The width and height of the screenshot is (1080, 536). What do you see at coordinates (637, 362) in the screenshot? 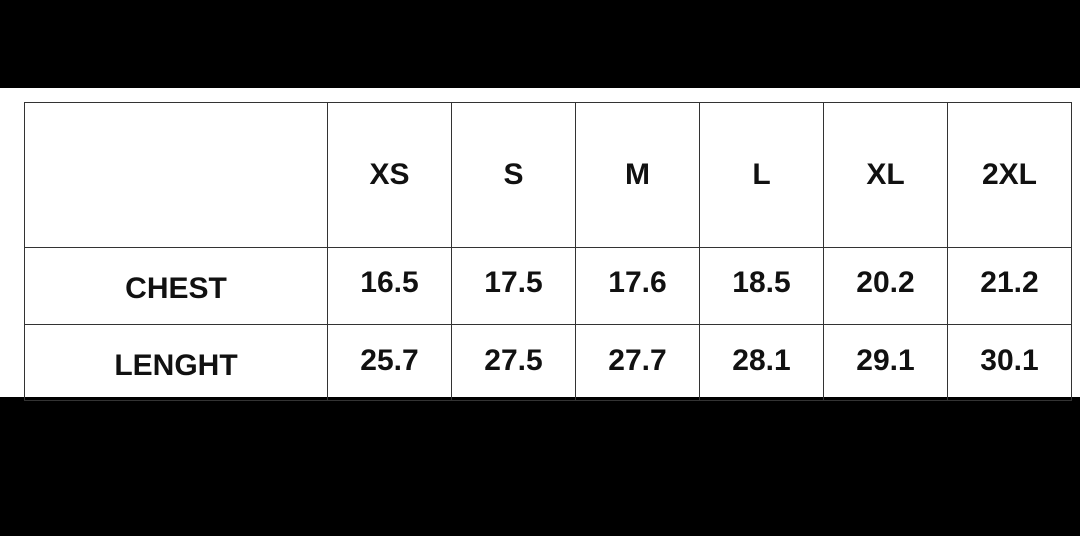
I see `table-cell: 27.7` at bounding box center [637, 362].